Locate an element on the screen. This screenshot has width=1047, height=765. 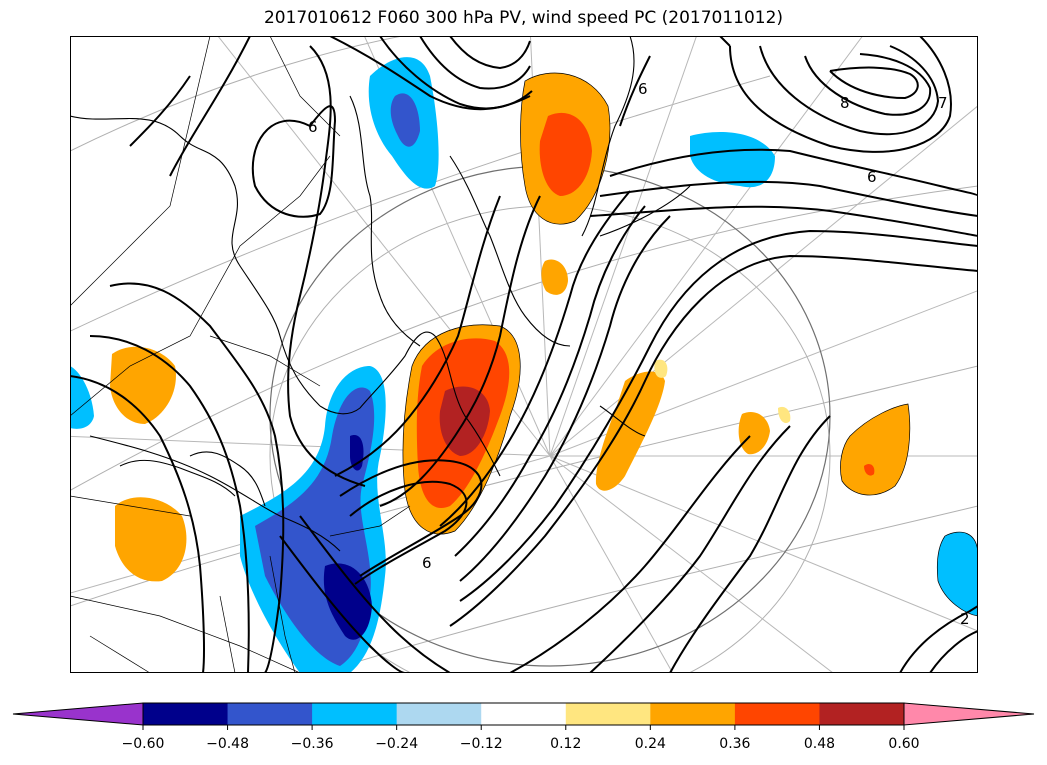
colorbar-tick-label: 0.36 is located at coordinates (735, 744).